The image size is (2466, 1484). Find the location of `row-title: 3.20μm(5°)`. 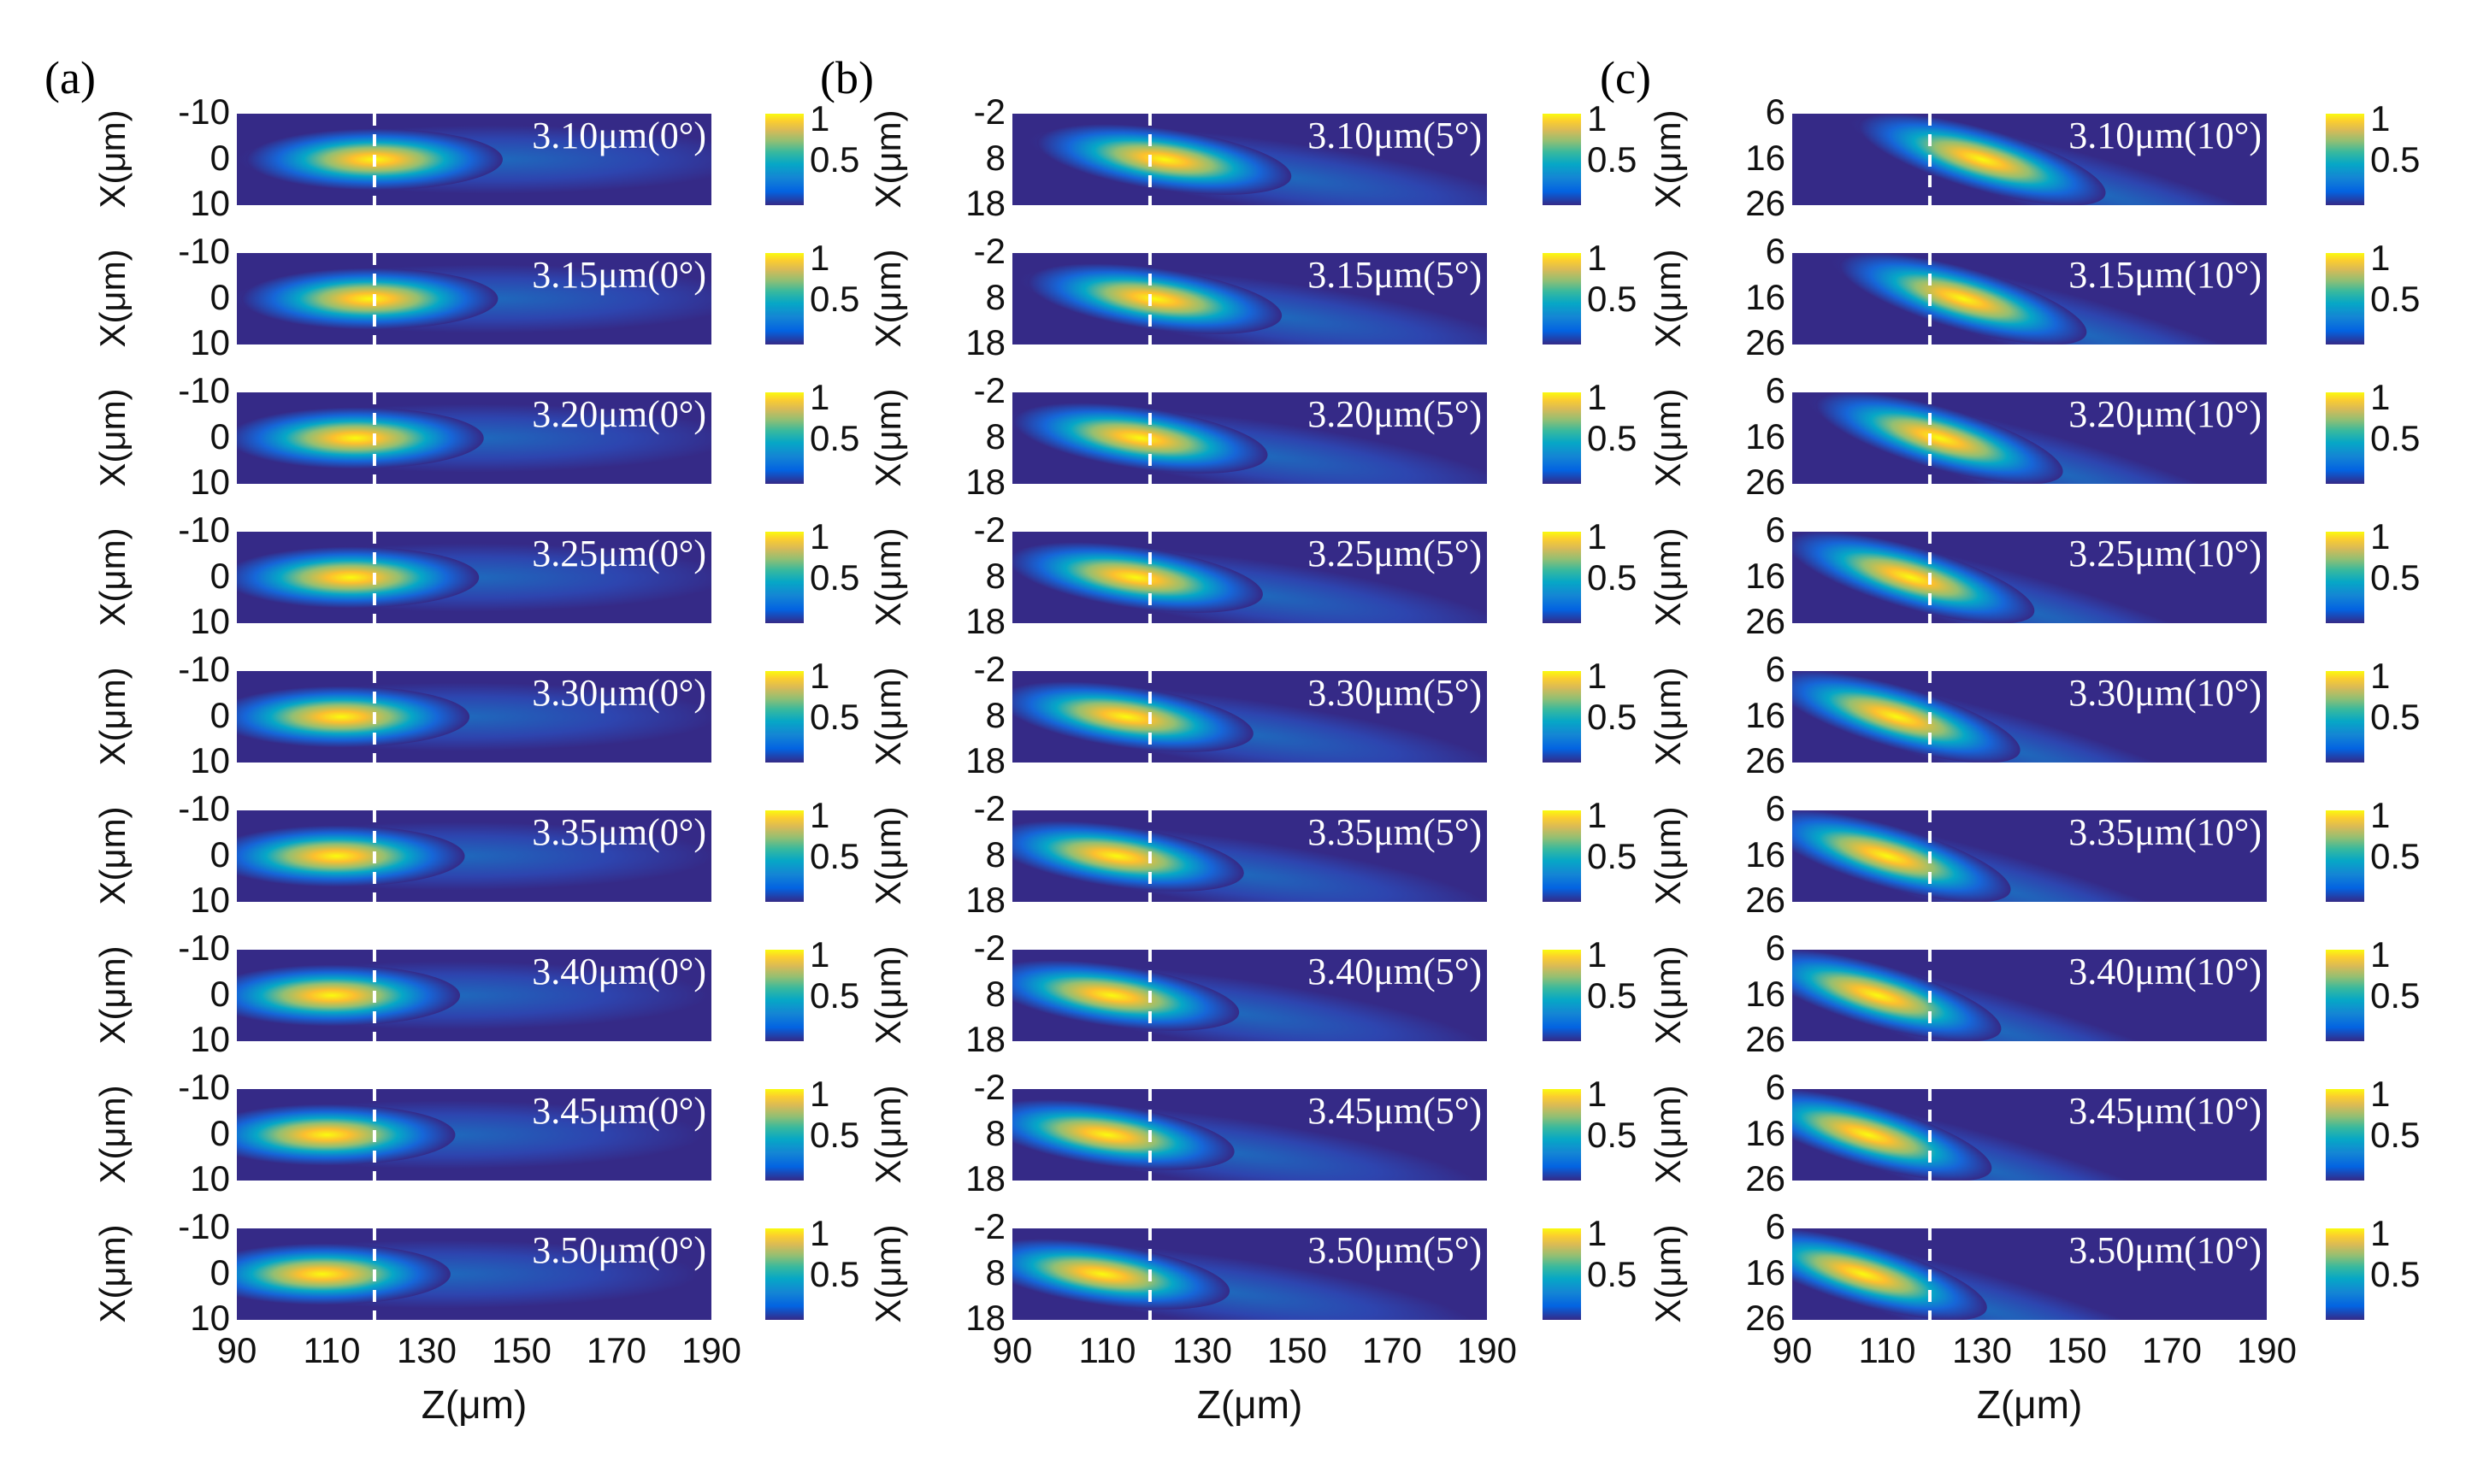

row-title: 3.20μm(5°) is located at coordinates (1394, 414).